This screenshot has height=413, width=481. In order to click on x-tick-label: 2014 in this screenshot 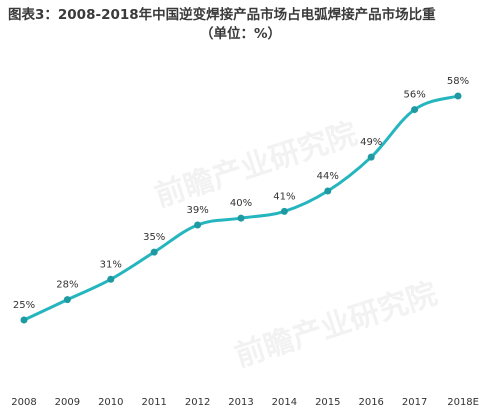, I will do `click(284, 402)`.